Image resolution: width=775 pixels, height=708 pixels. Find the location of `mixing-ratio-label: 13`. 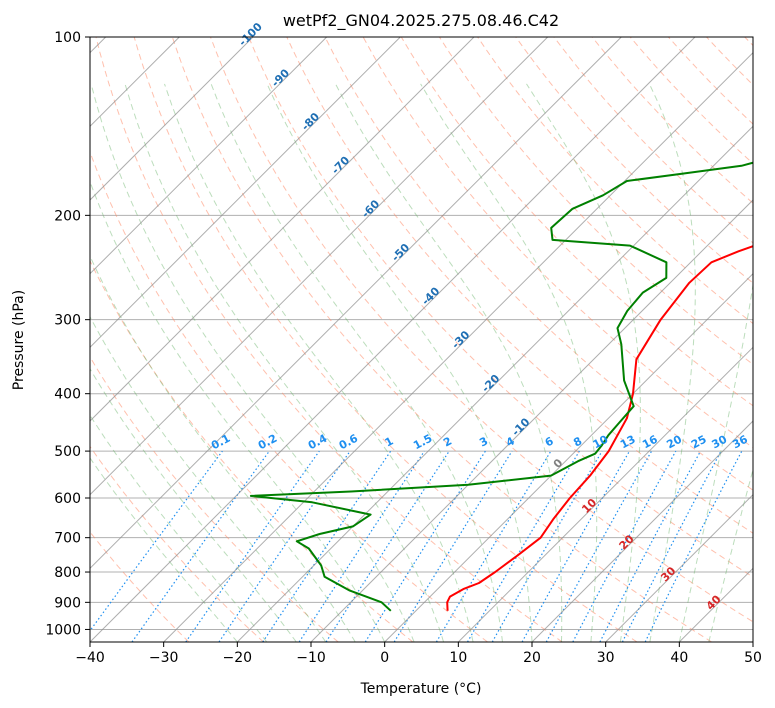

mixing-ratio-label: 13 is located at coordinates (628, 442).